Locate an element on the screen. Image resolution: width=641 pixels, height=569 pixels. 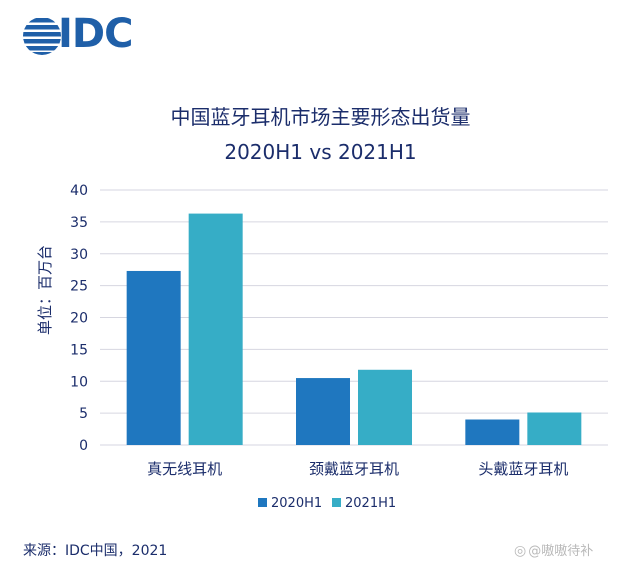
y-tick-label: 30 is located at coordinates (79, 255).